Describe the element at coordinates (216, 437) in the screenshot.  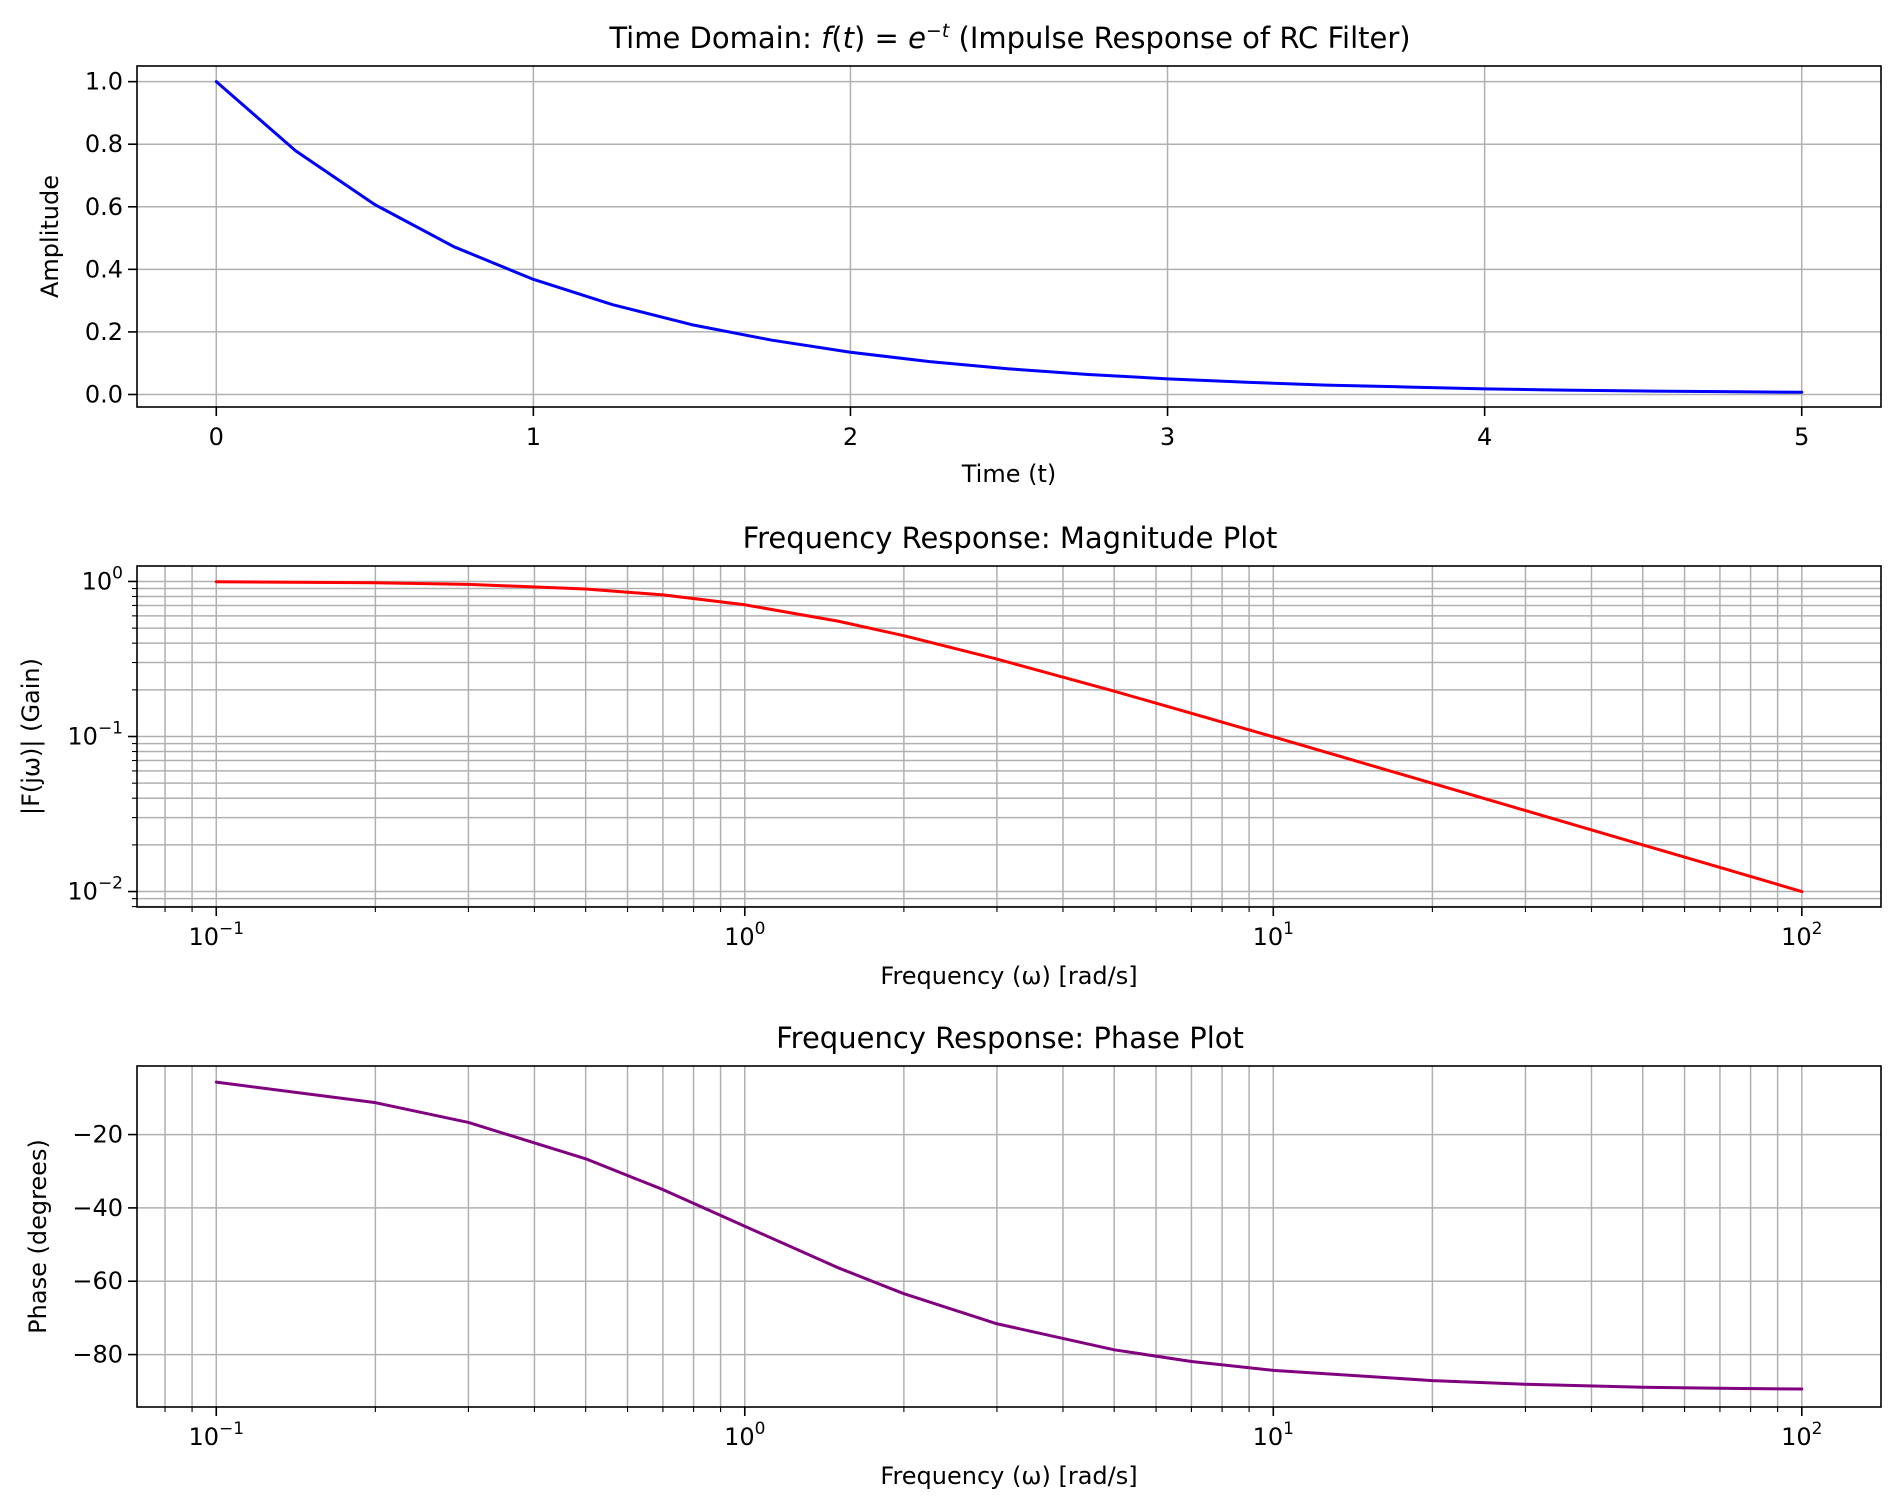
I see `time-domain-x-tick-label: 0` at that location.